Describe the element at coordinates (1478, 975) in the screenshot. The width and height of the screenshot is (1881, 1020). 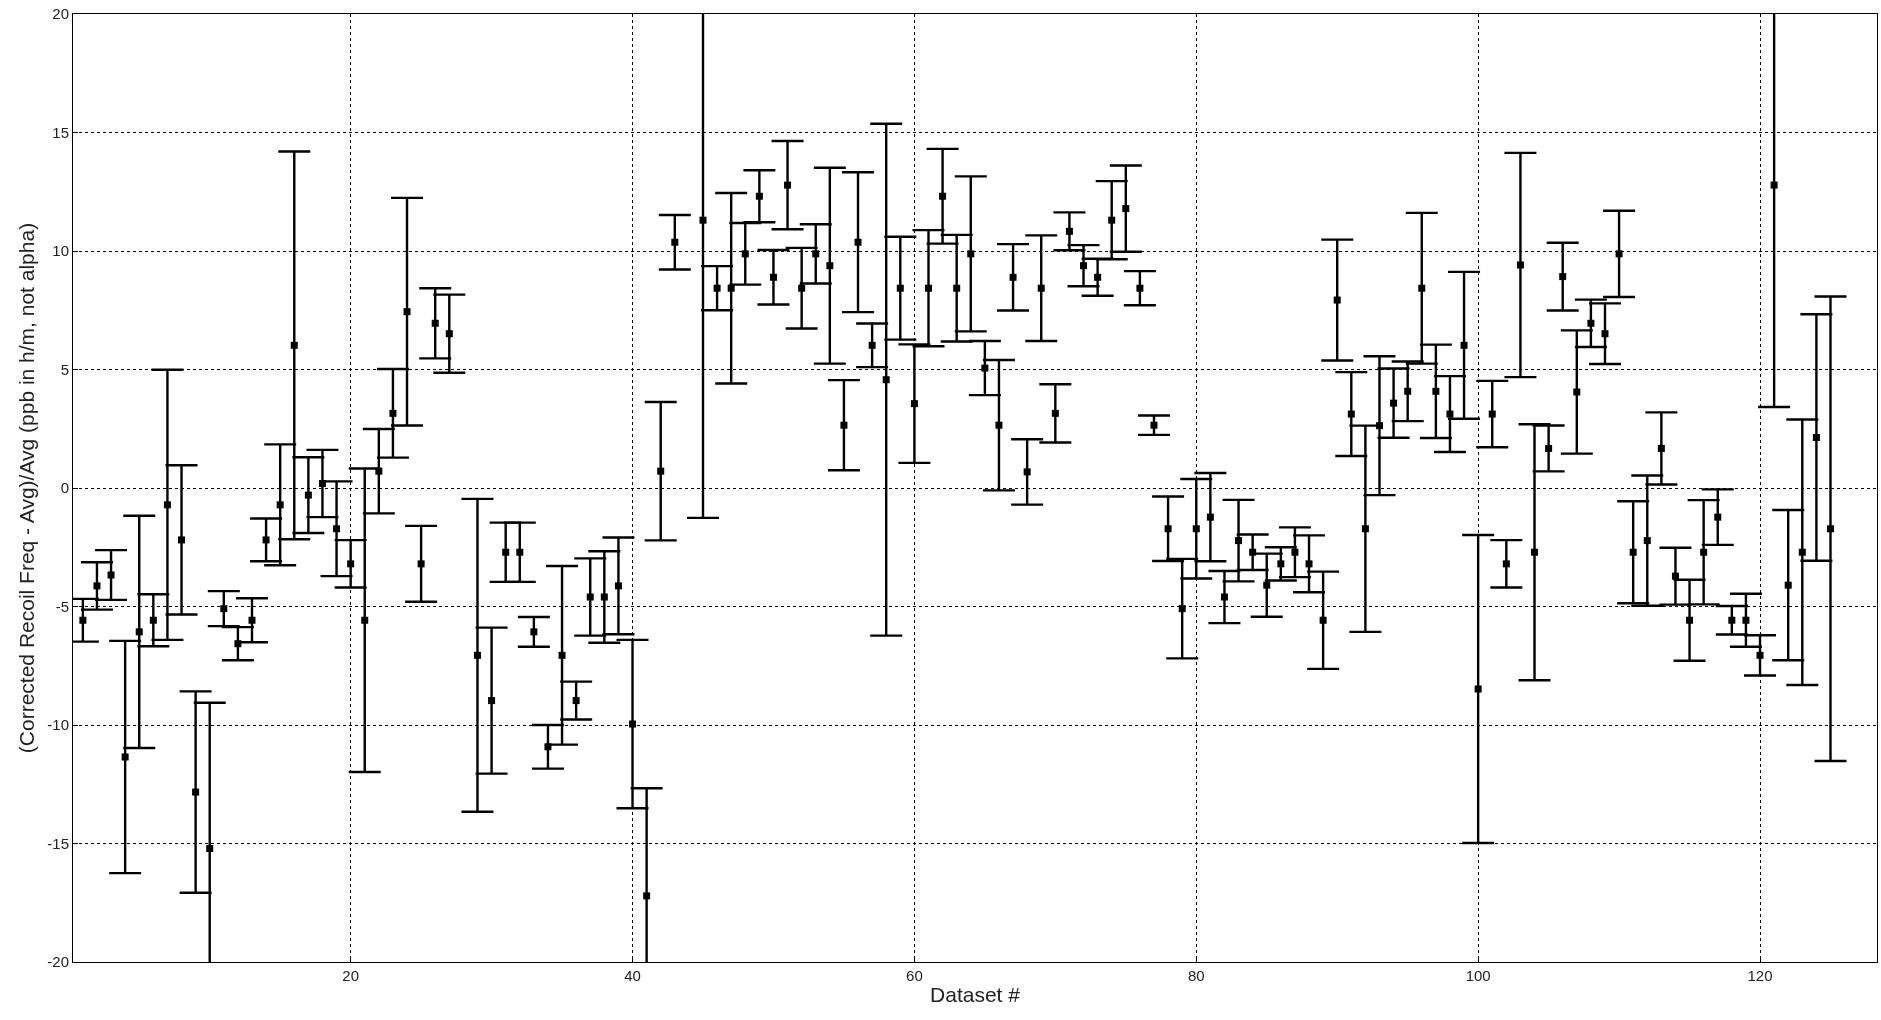
I see `x-tick-label: 100` at that location.